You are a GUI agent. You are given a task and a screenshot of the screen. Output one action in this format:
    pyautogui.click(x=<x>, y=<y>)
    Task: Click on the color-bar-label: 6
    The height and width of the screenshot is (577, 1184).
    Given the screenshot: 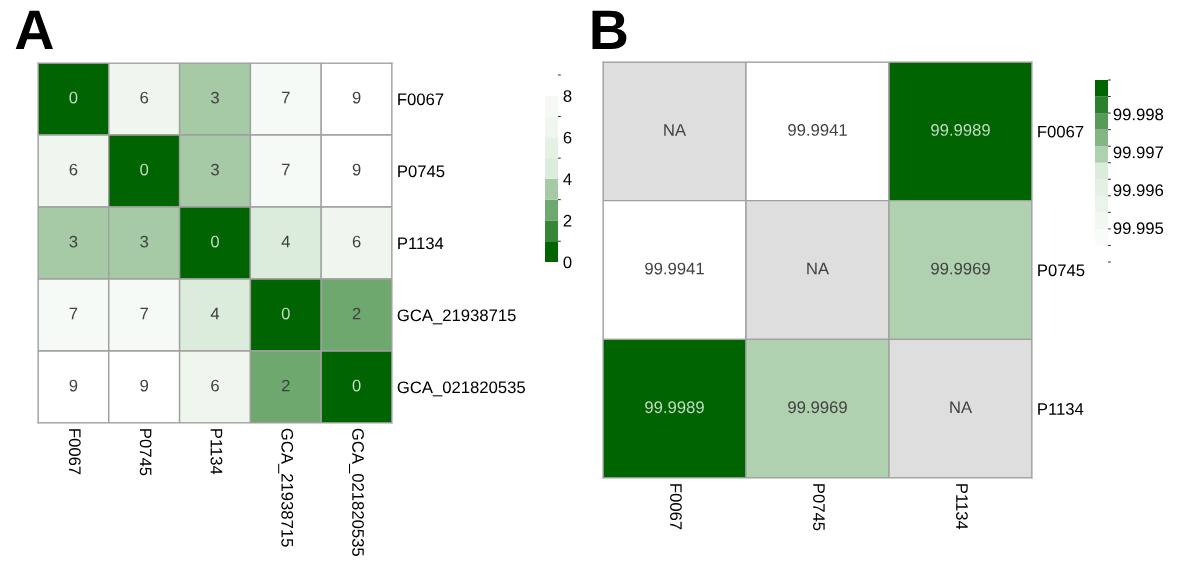 What is the action you would take?
    pyautogui.click(x=567, y=137)
    